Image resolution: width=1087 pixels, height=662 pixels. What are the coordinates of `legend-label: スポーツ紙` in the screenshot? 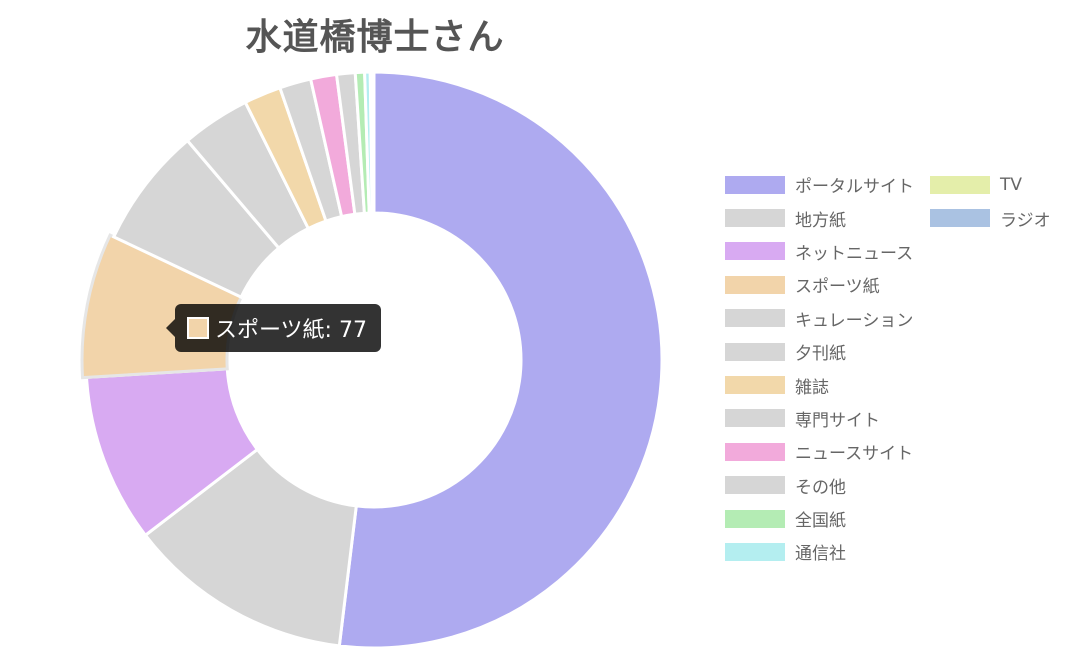 It's located at (837, 287).